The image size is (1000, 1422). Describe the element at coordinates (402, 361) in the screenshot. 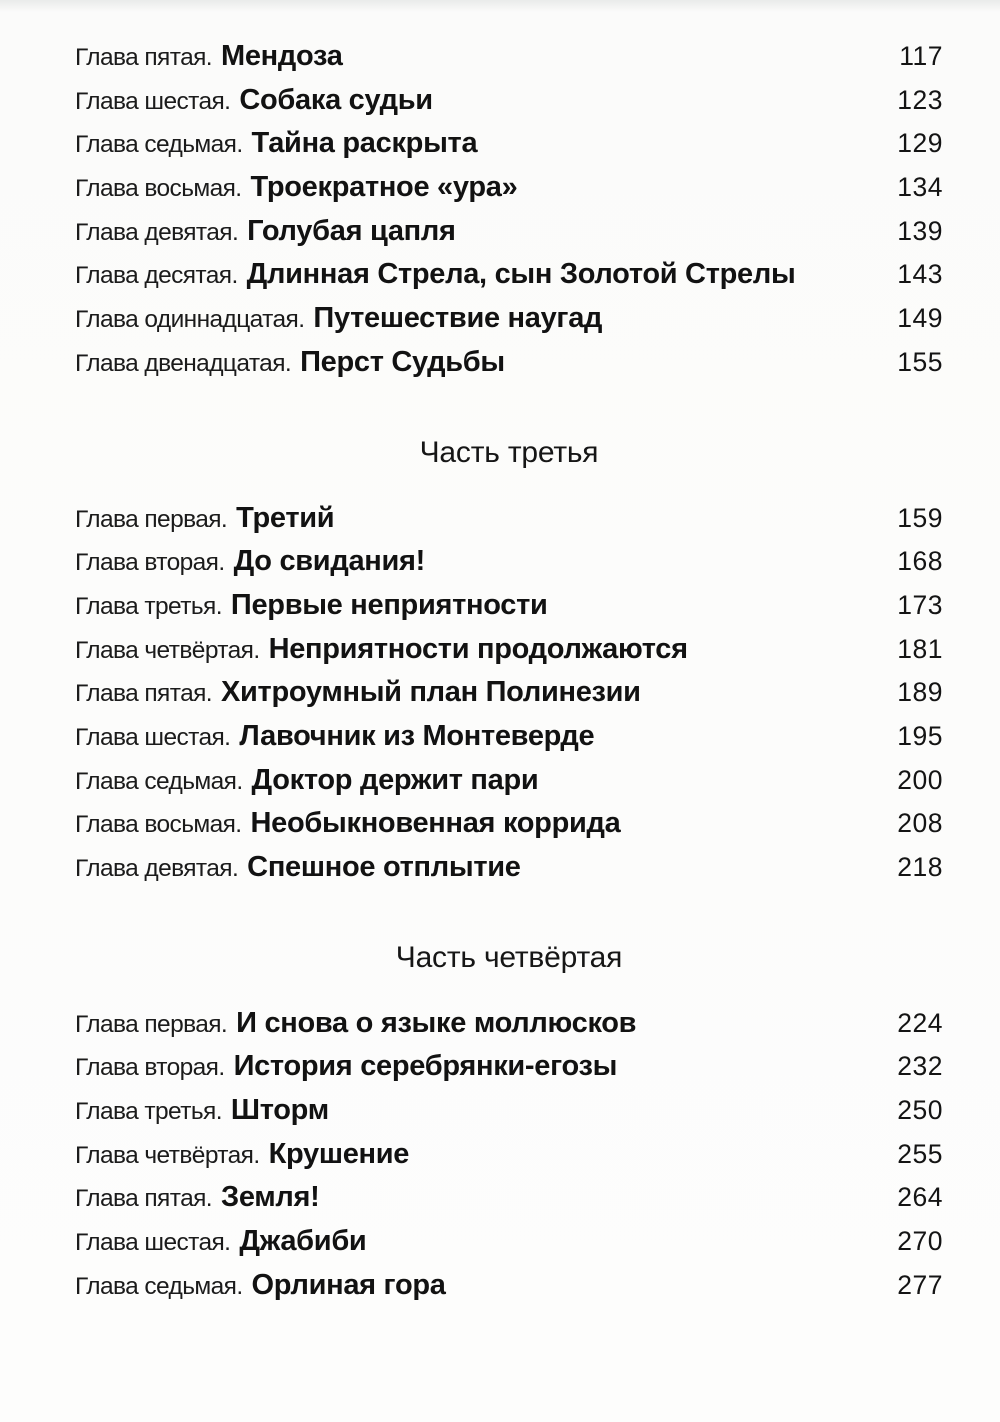

I see `chapter-title: Перст Судьбы` at that location.